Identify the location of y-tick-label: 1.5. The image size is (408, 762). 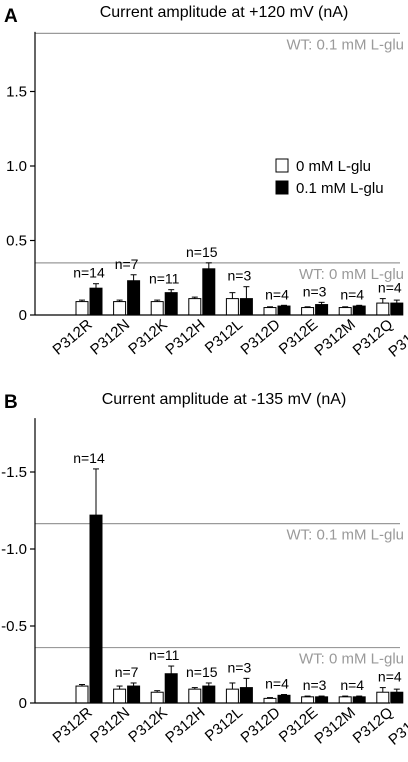
(16, 92).